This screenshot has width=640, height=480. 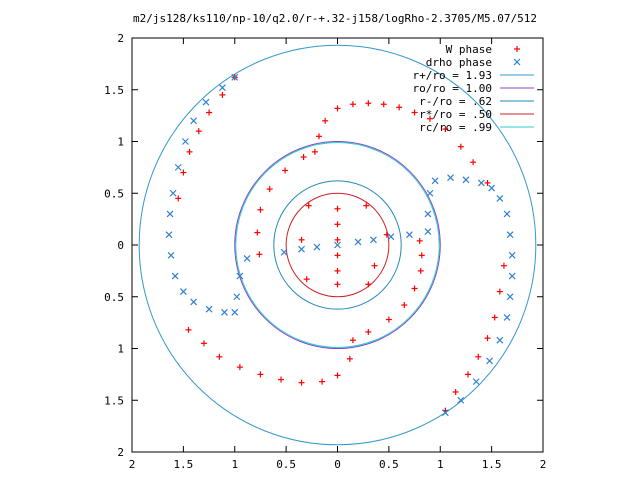 What do you see at coordinates (455, 101) in the screenshot?
I see `legend-label-4: r-/ro = .62` at bounding box center [455, 101].